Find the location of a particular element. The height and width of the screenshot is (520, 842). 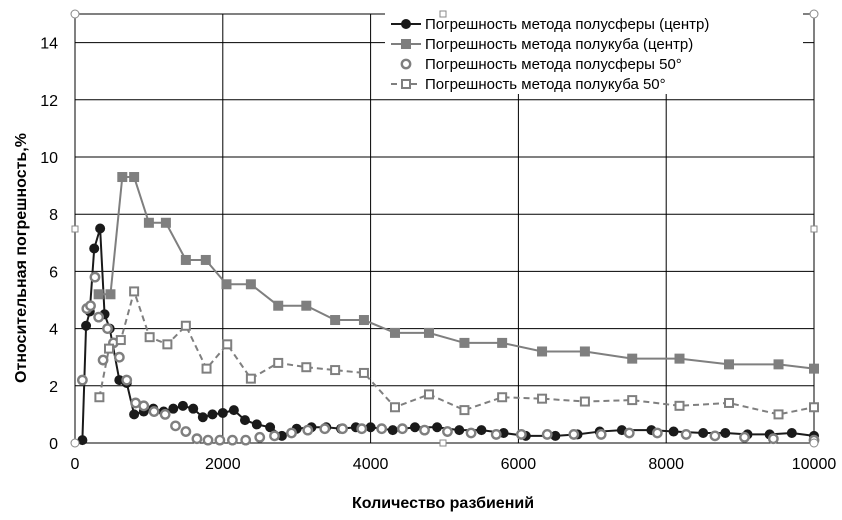

y-axis-title: Относительная погрешность,% is located at coordinates (21, 258).